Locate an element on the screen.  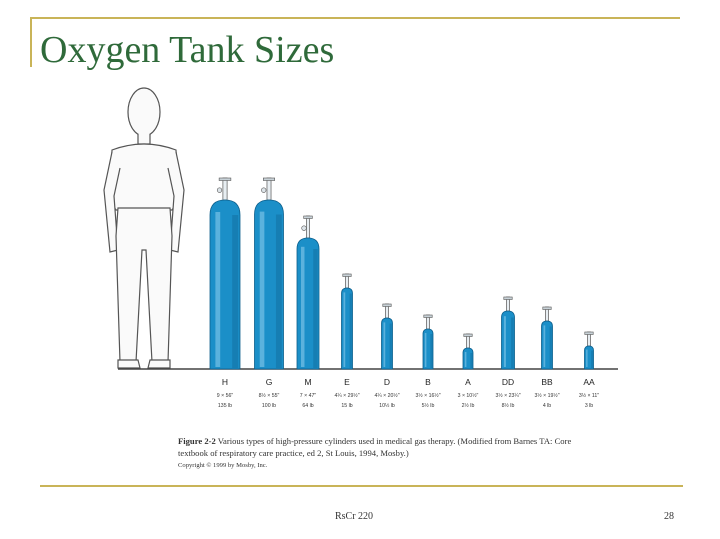
cylinder-letter: D is located at coordinates (387, 382).